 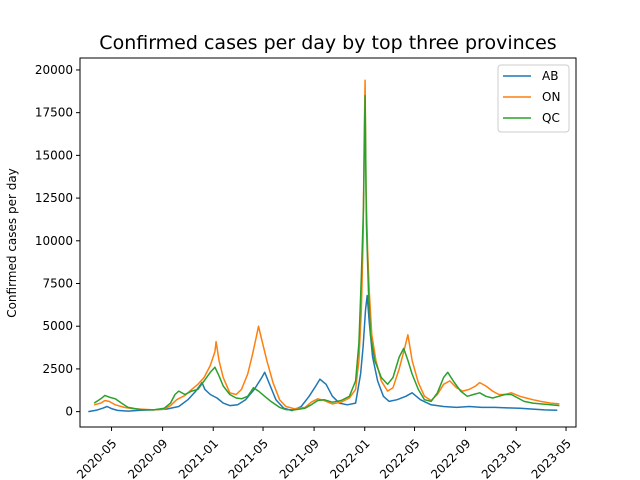 I want to click on legend-label-on: ON, so click(x=551, y=97).